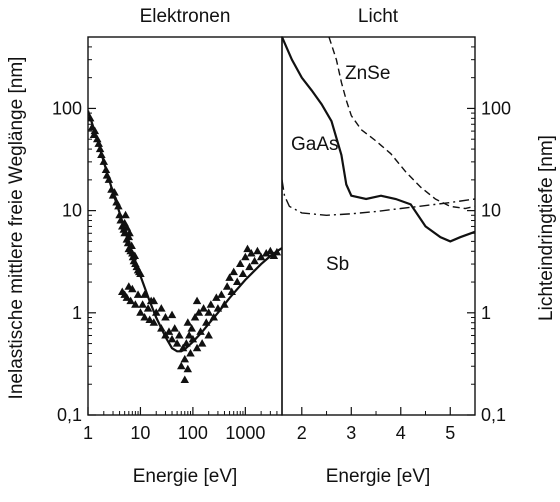 This screenshot has height=502, width=560. I want to click on right-plot-marks, so click(378, 140).